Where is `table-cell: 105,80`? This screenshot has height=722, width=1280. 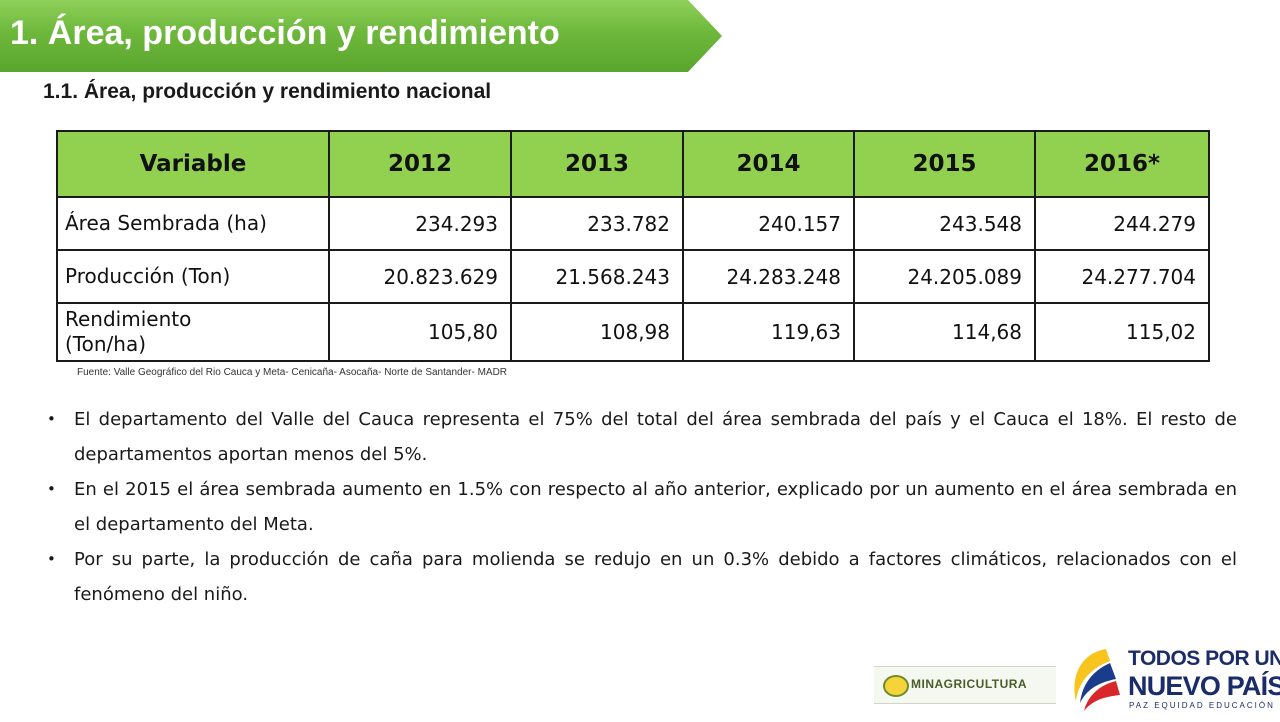
table-cell: 105,80 is located at coordinates (420, 332).